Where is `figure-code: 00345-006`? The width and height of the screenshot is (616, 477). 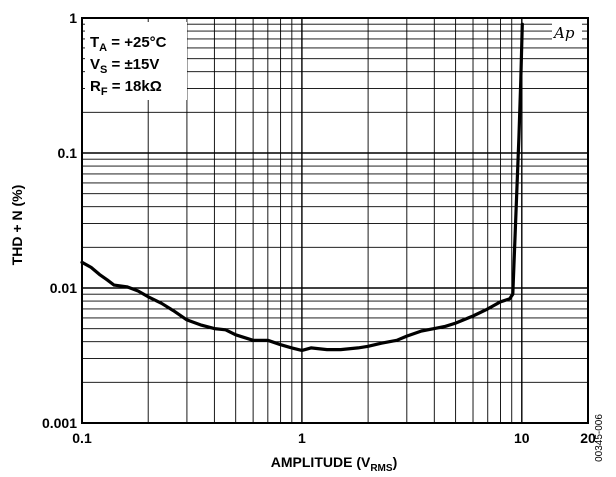
figure-code: 00345-006 is located at coordinates (599, 438).